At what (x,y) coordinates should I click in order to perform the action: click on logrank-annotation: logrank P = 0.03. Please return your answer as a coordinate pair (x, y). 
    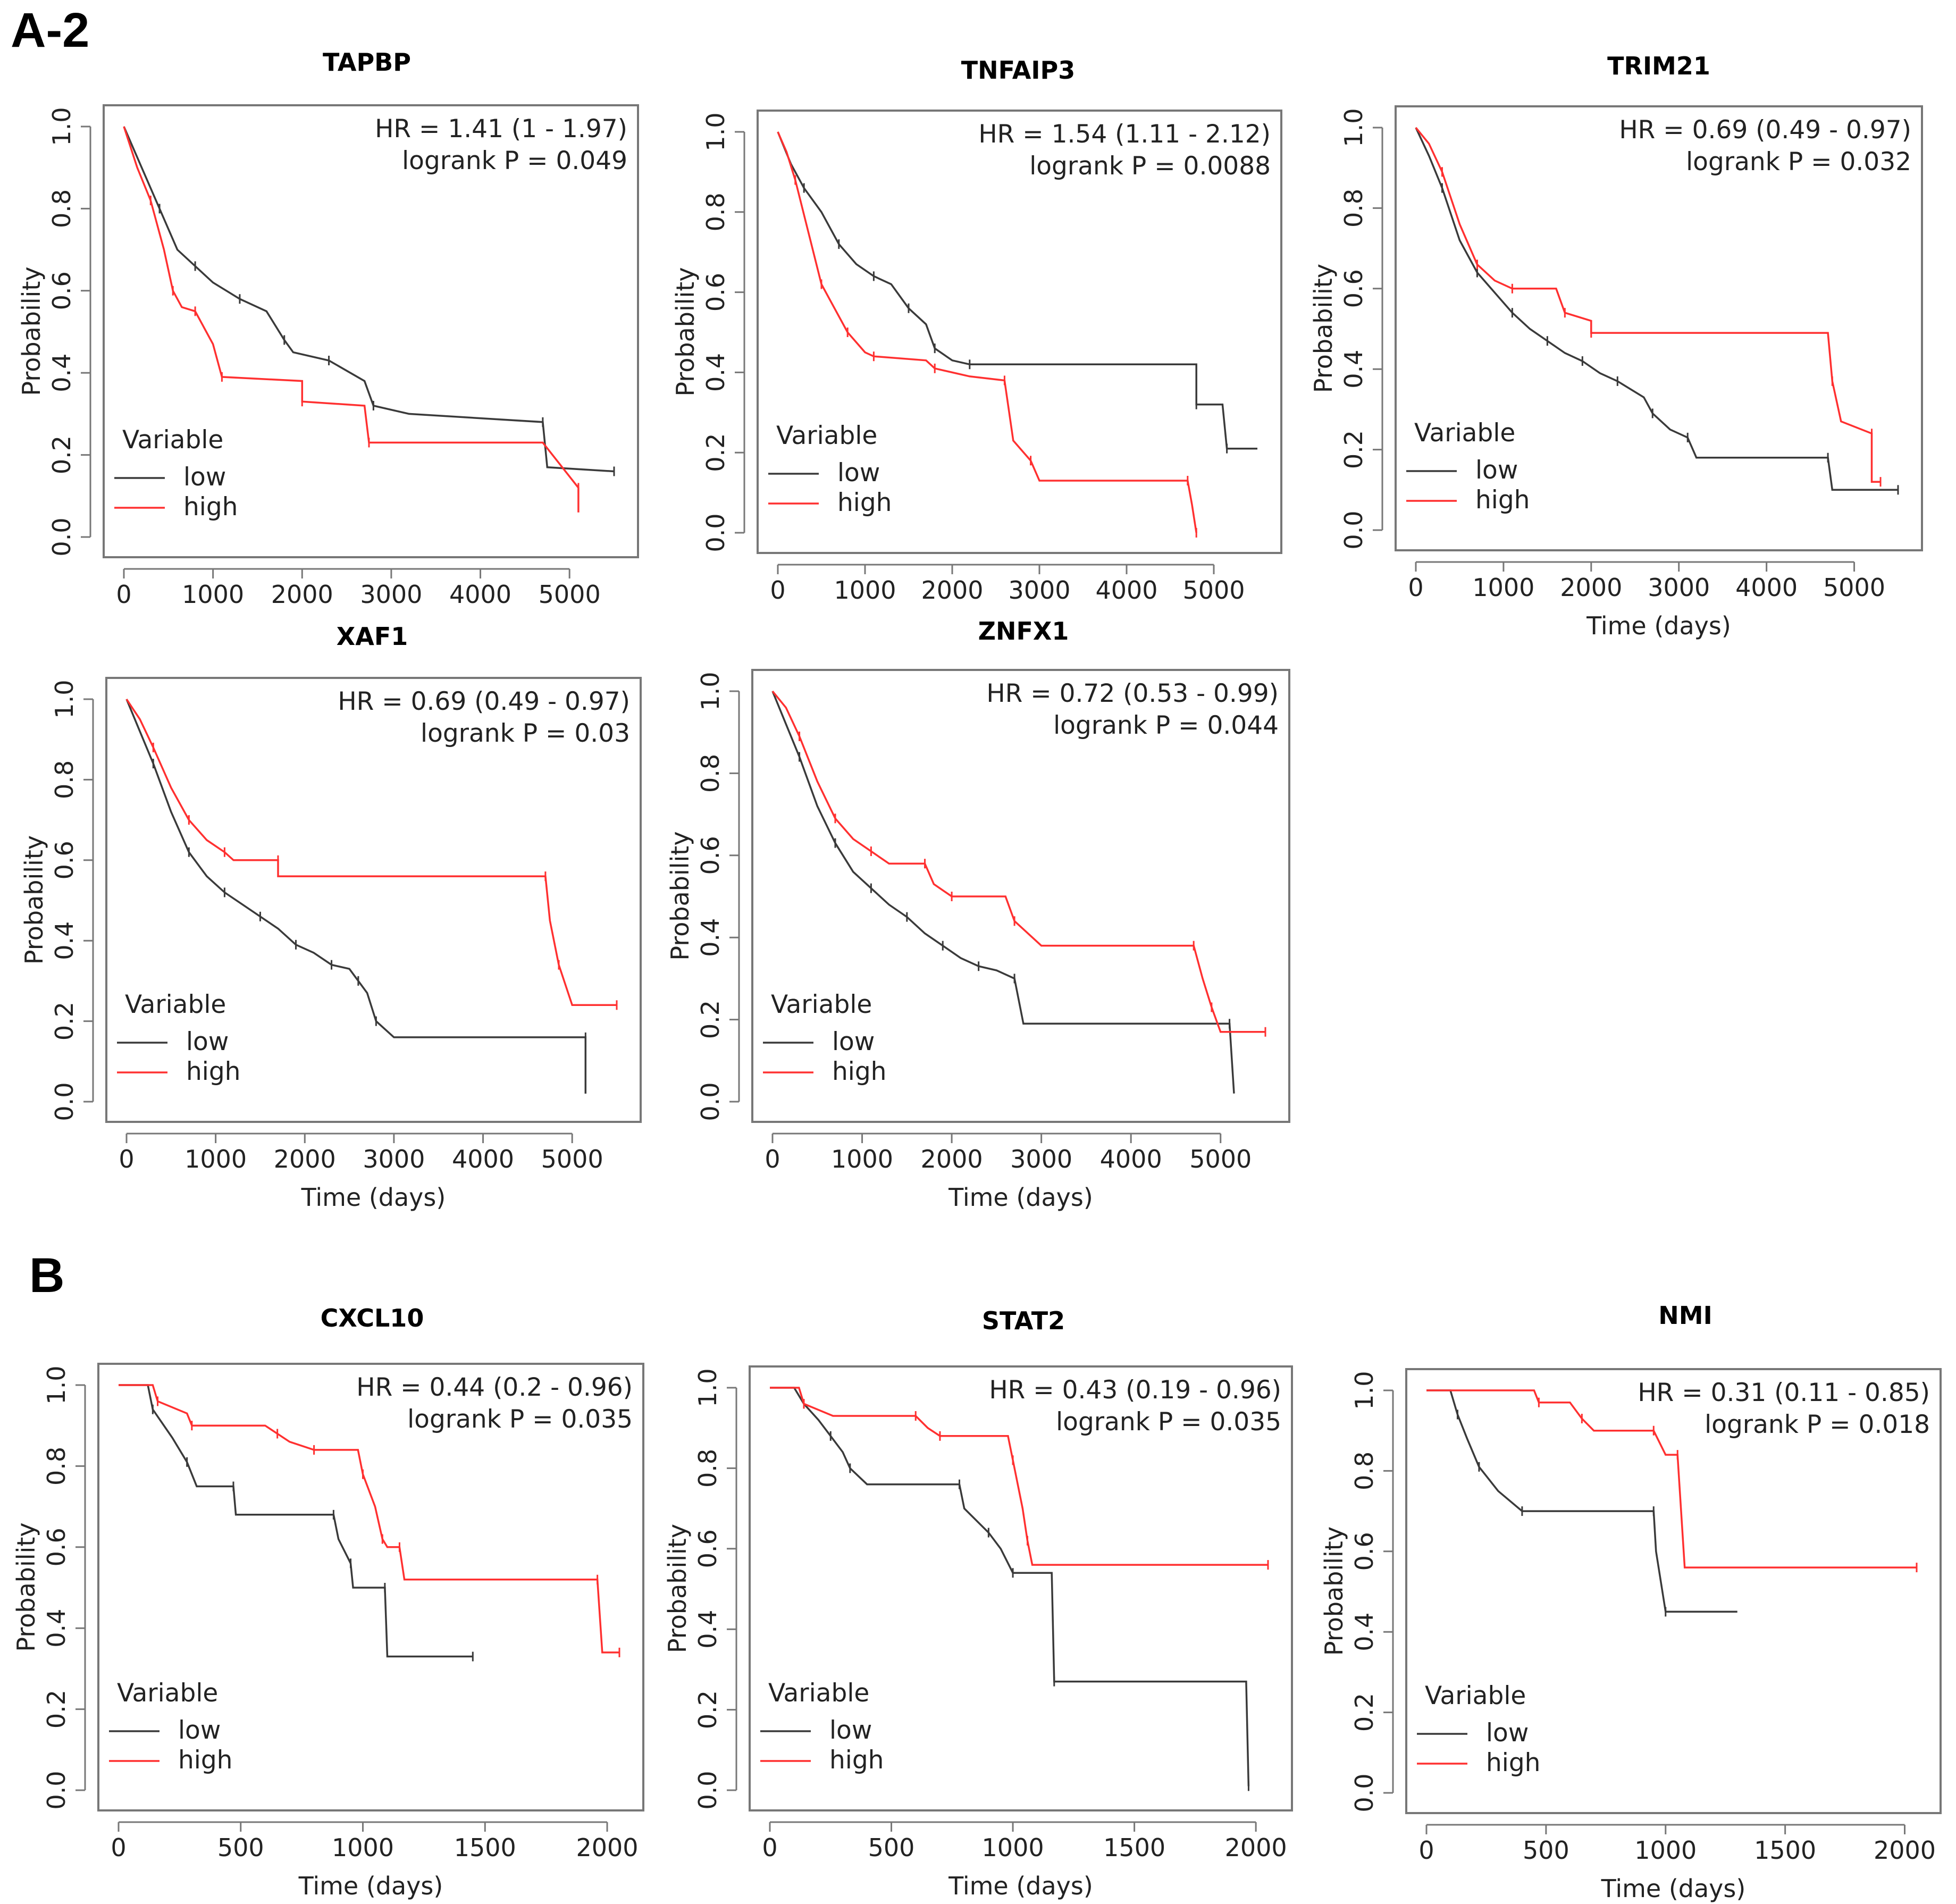
    Looking at the image, I should click on (525, 733).